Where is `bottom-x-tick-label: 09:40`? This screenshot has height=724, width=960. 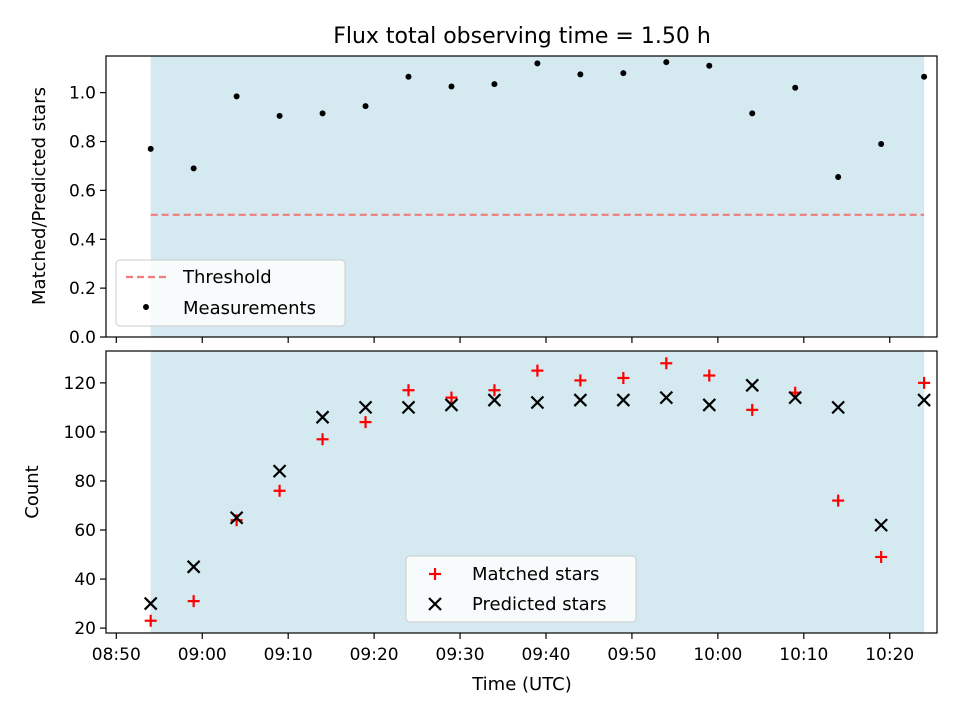 bottom-x-tick-label: 09:40 is located at coordinates (545, 655).